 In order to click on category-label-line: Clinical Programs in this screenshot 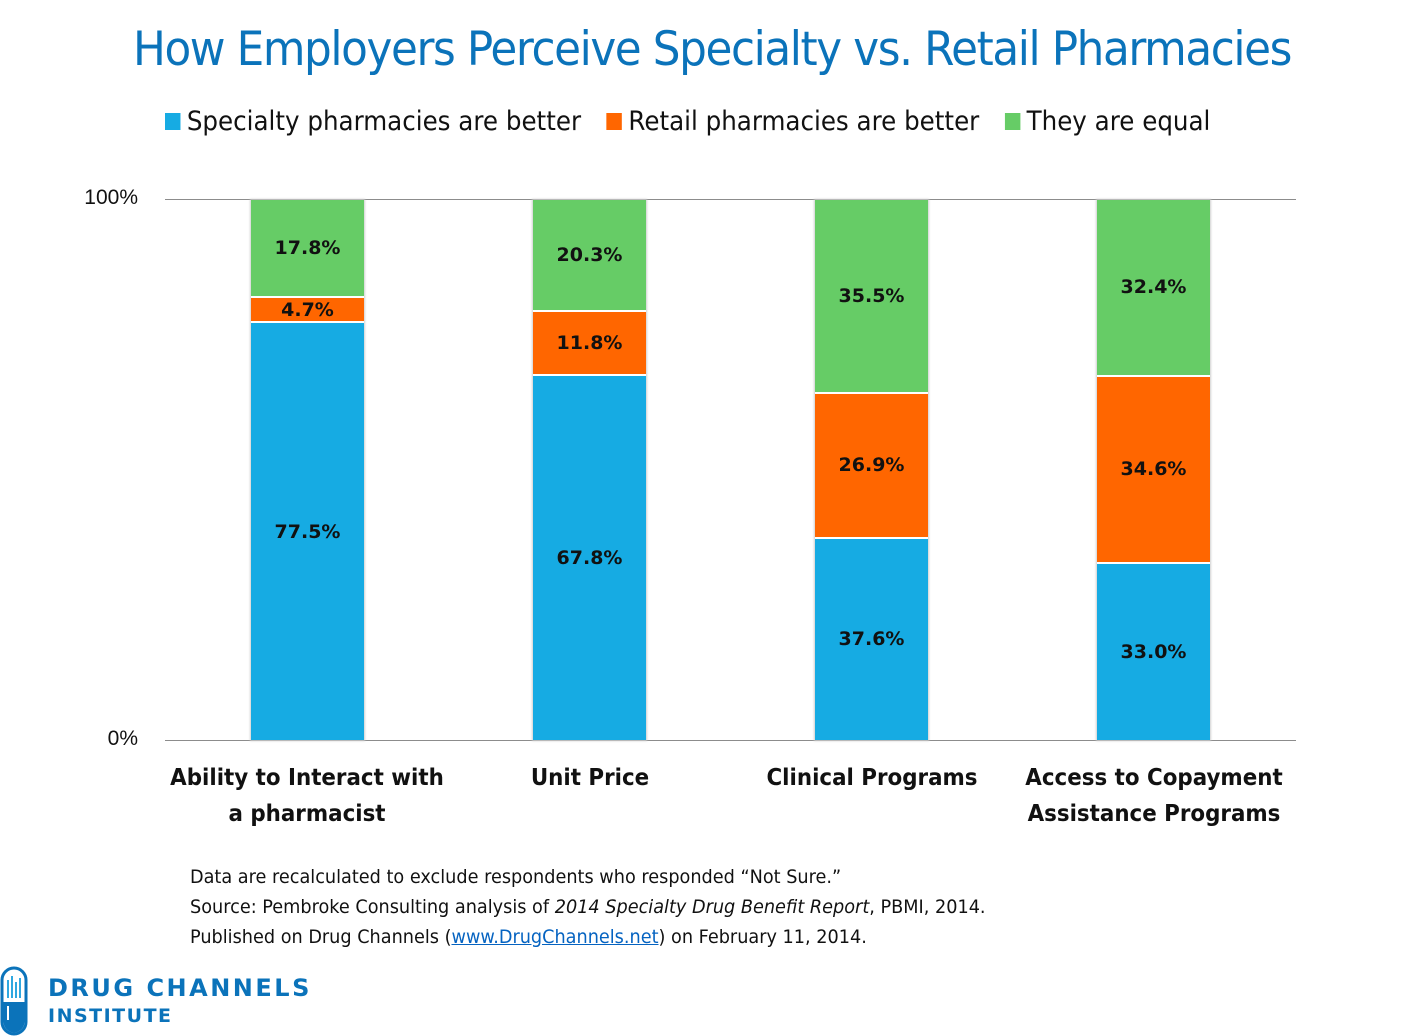, I will do `click(872, 778)`.